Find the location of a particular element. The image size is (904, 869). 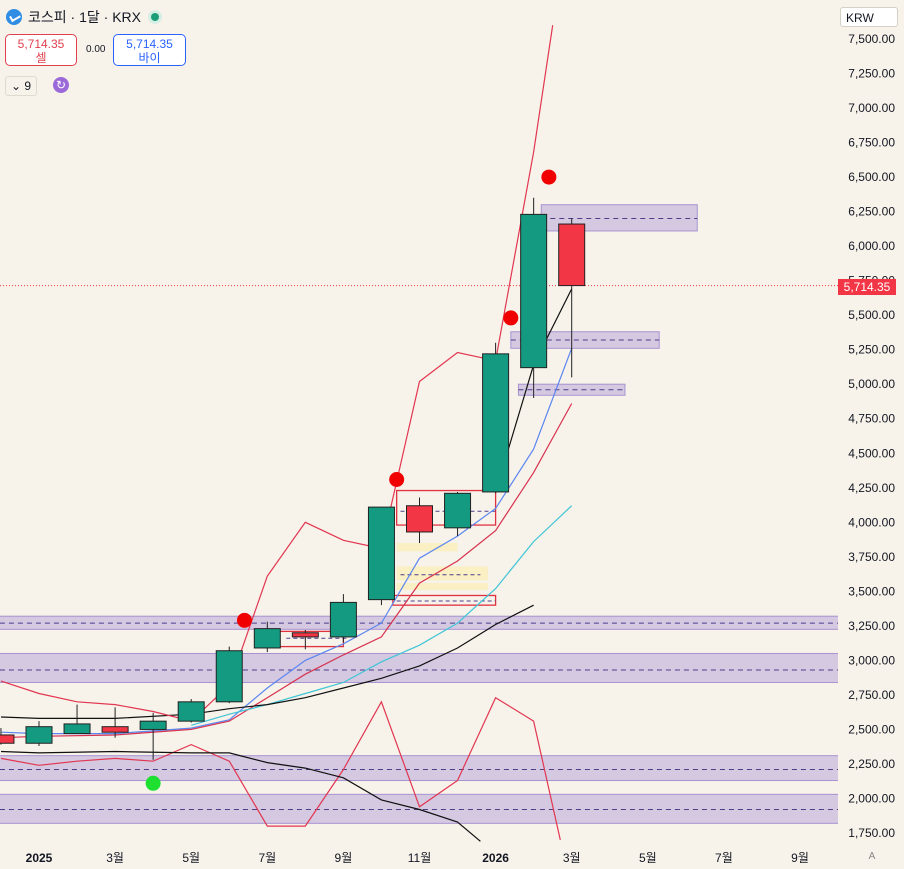

y-tick-label: 7,500.00 is located at coordinates (871, 39).